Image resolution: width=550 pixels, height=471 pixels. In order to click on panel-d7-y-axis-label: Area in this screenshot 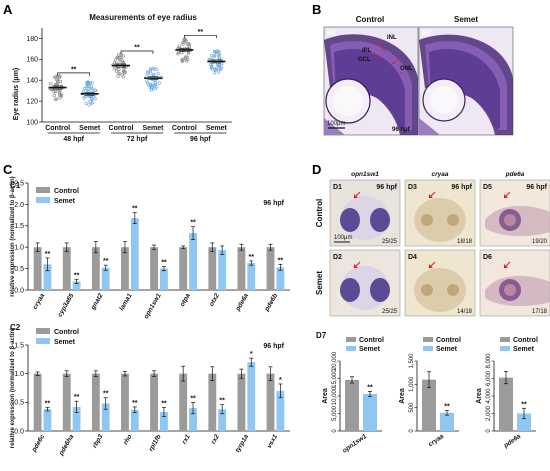, I will do `click(402, 396)`.